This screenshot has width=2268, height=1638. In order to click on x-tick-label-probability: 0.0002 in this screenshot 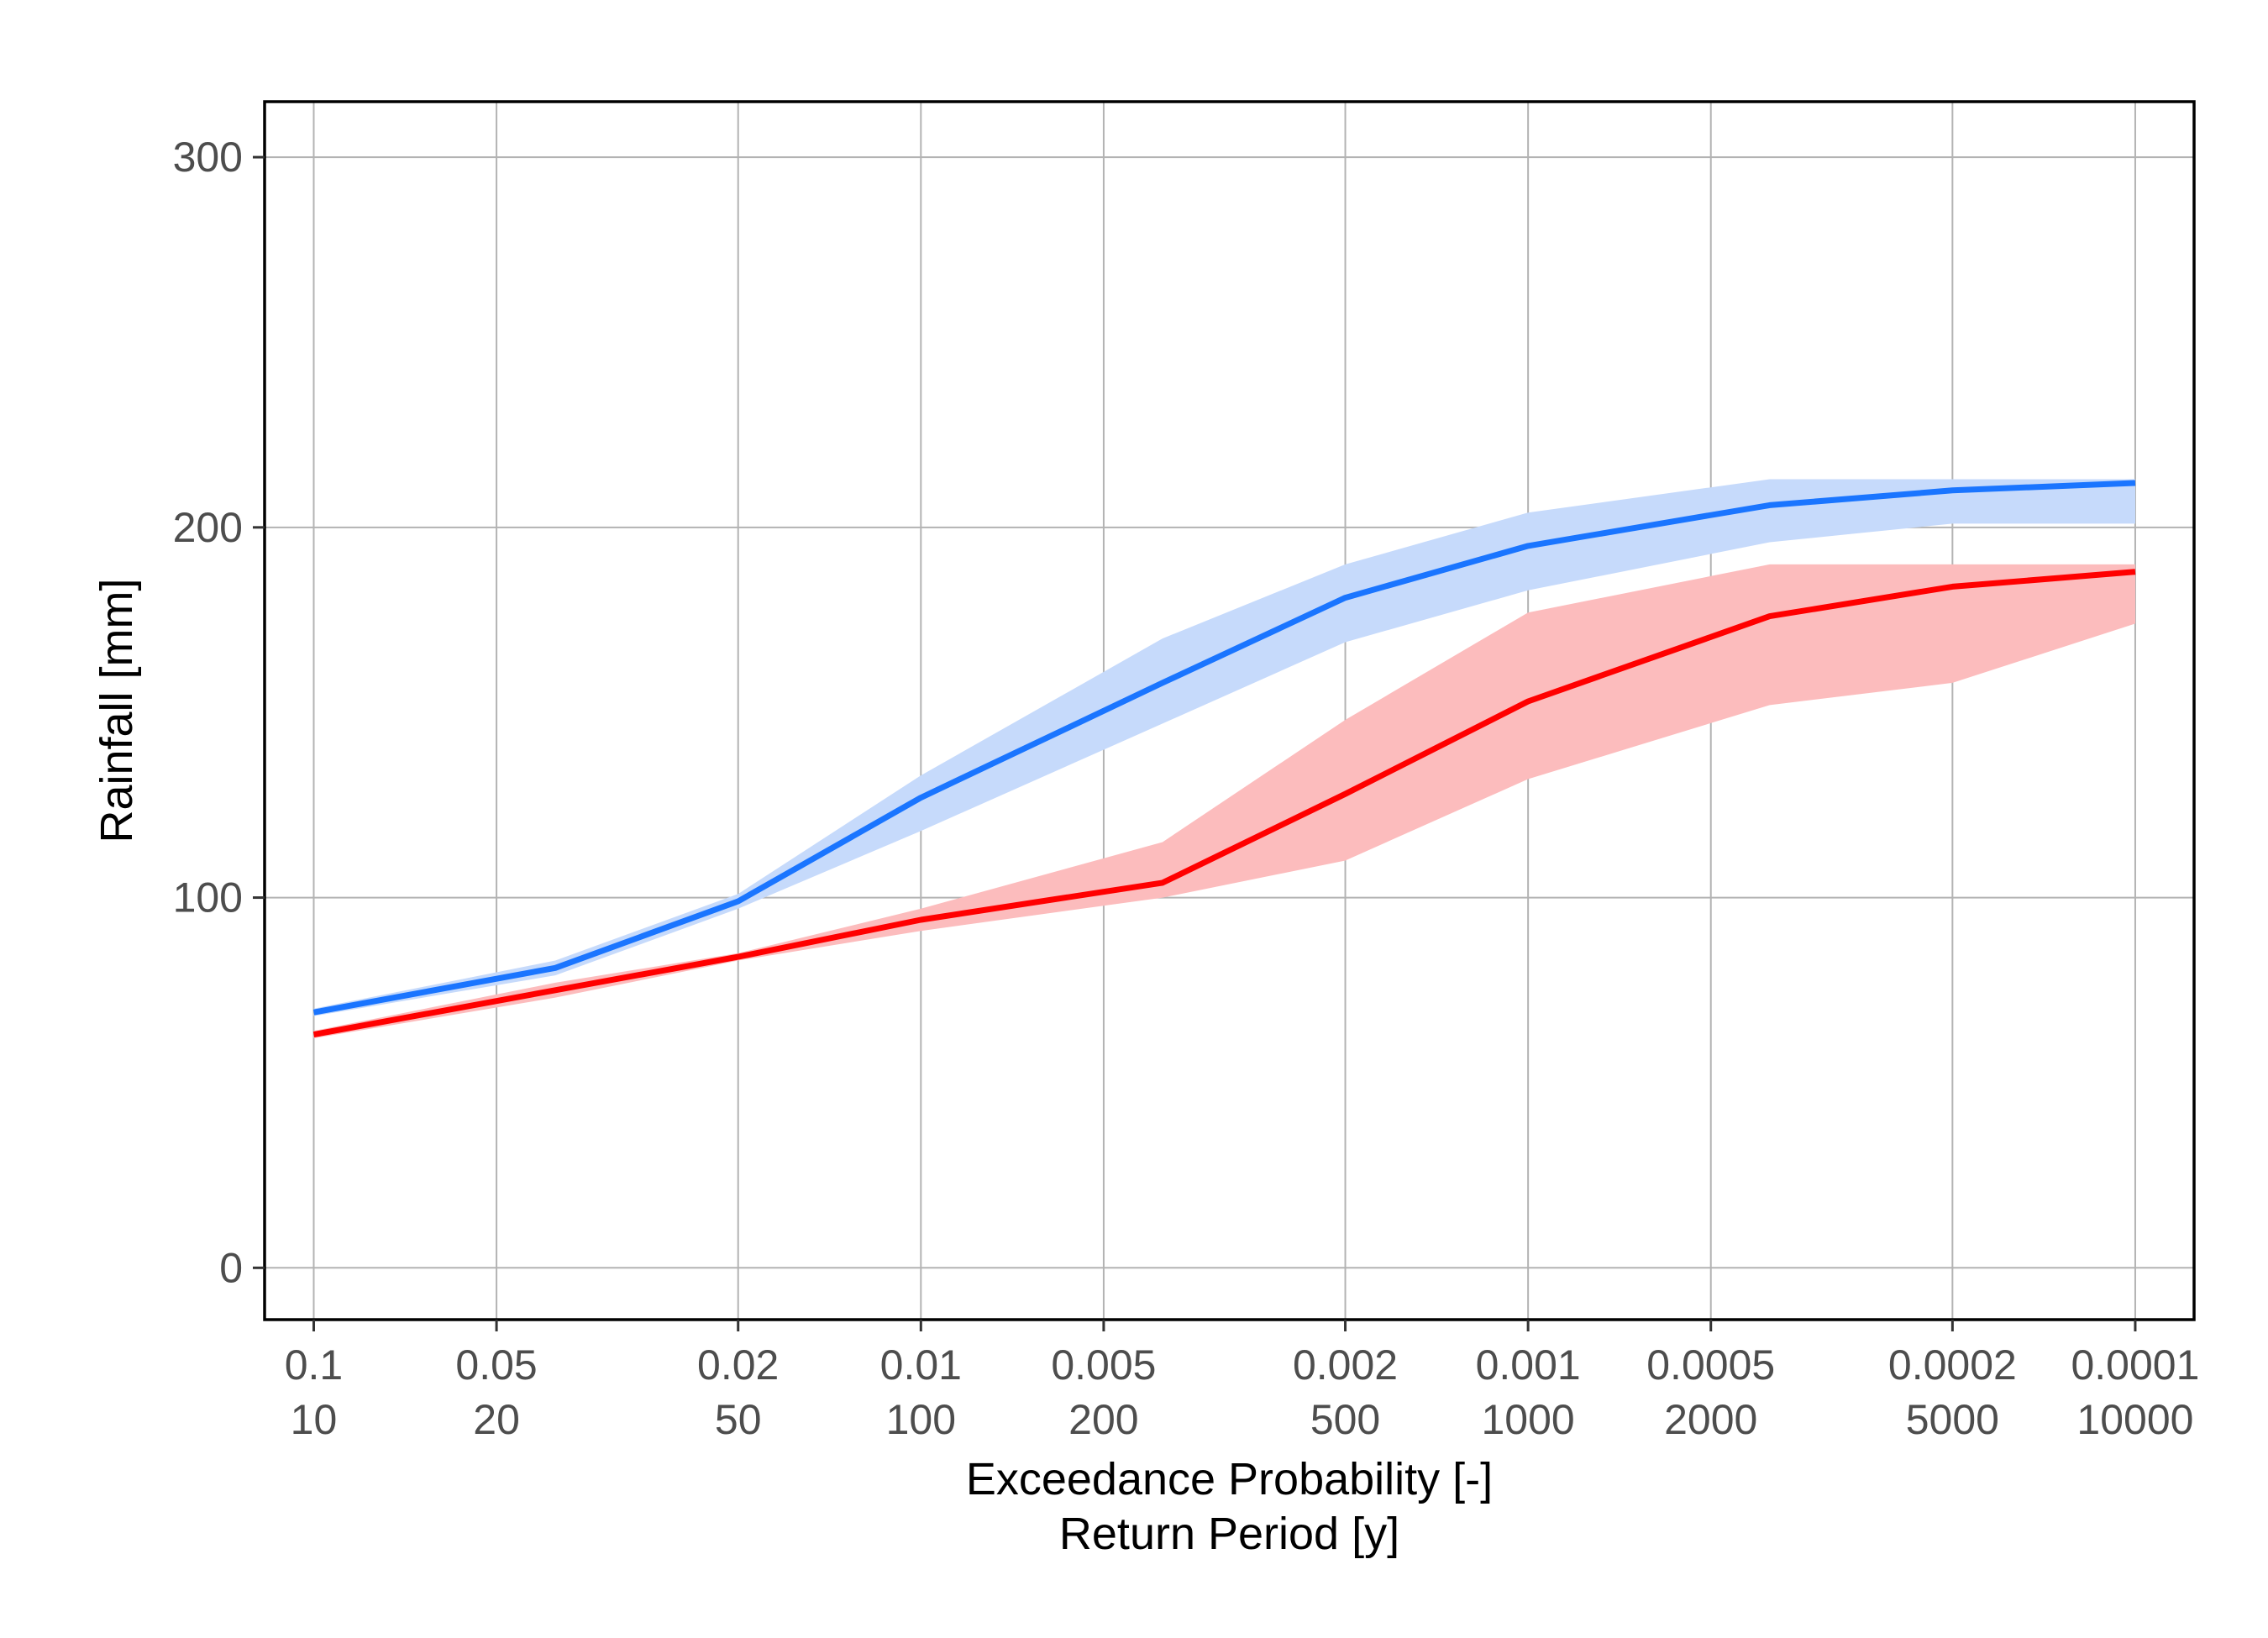, I will do `click(1952, 1365)`.